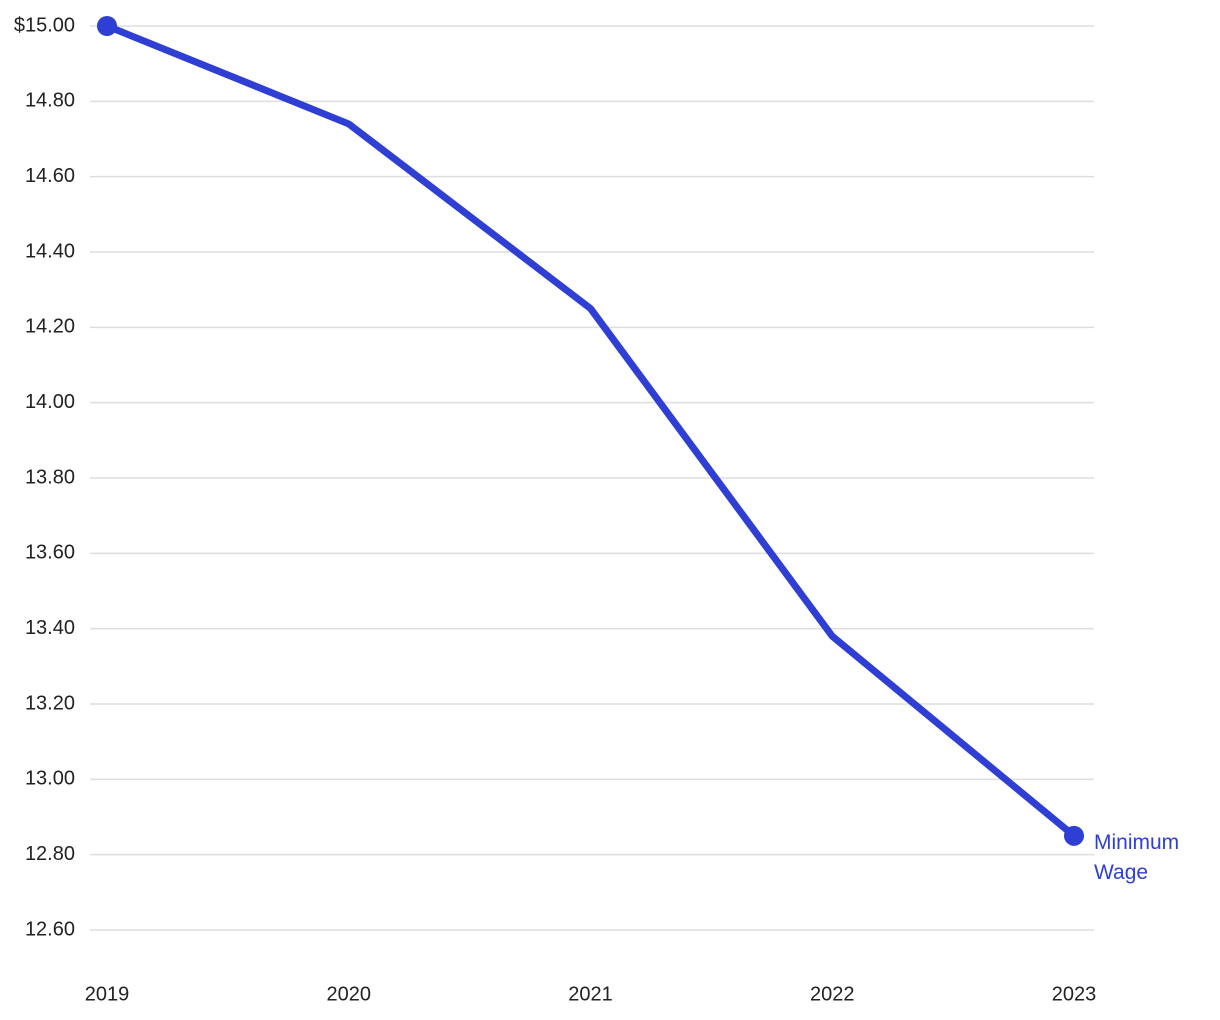 This screenshot has width=1220, height=1020. Describe the element at coordinates (50, 628) in the screenshot. I see `y-tick-label: 13.40` at that location.